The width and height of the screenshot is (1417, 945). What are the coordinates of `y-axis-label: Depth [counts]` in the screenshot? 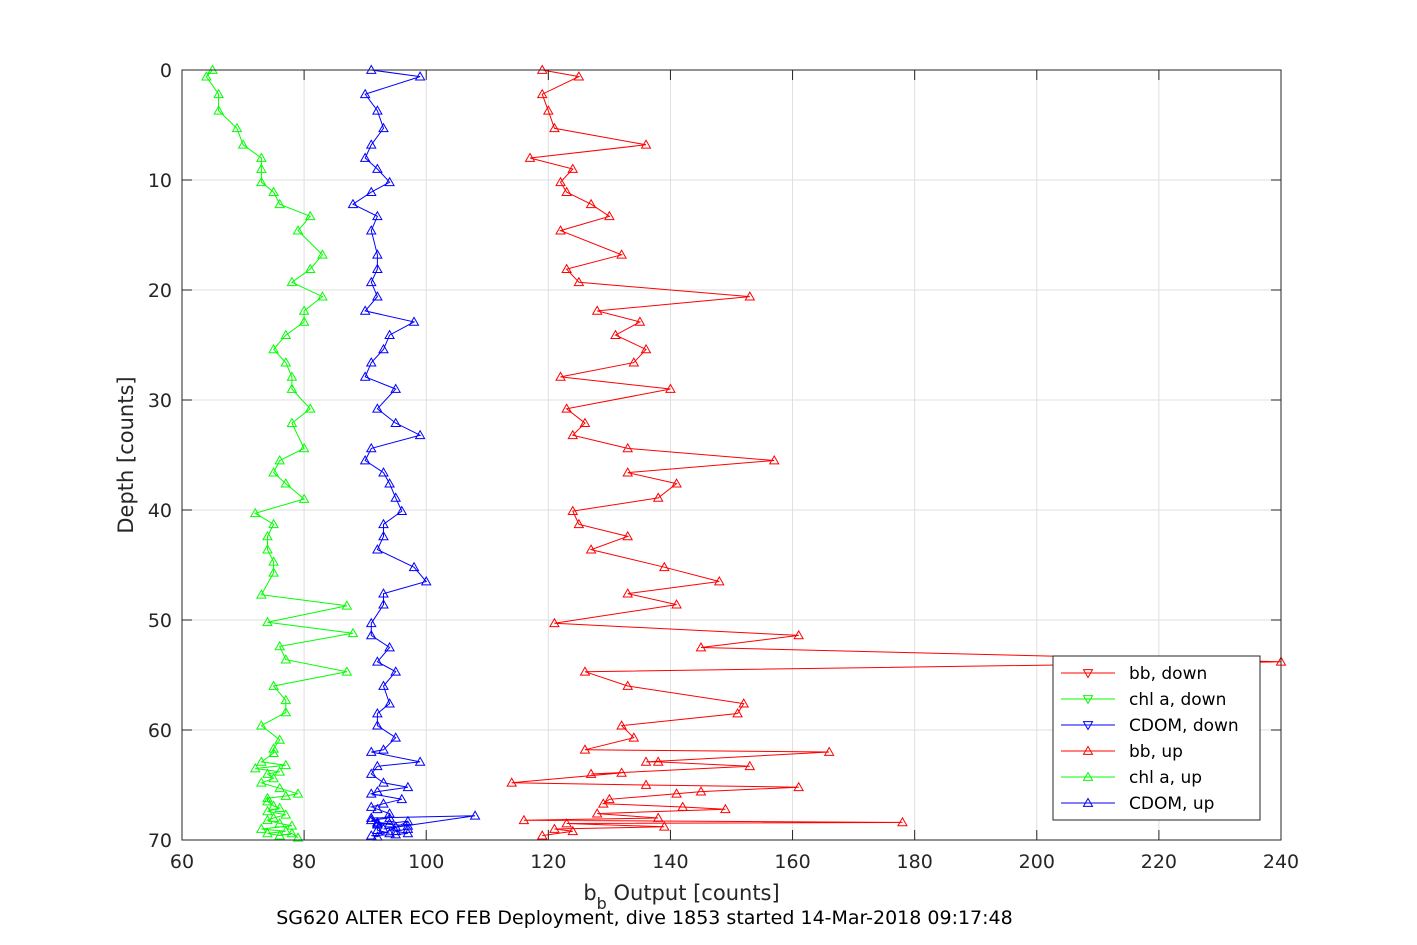 It's located at (126, 454).